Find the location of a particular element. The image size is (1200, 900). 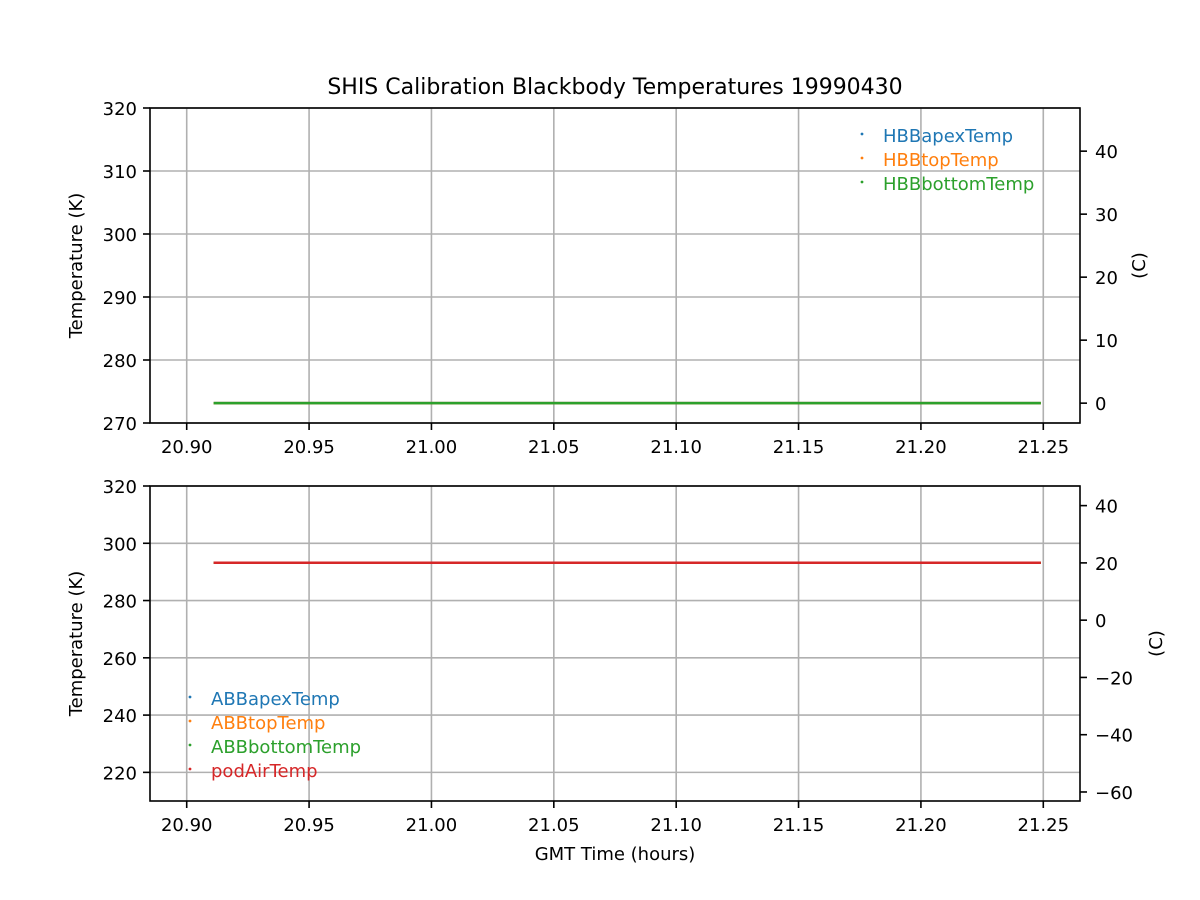

legend-marker-ABBtopTemp is located at coordinates (190, 721).